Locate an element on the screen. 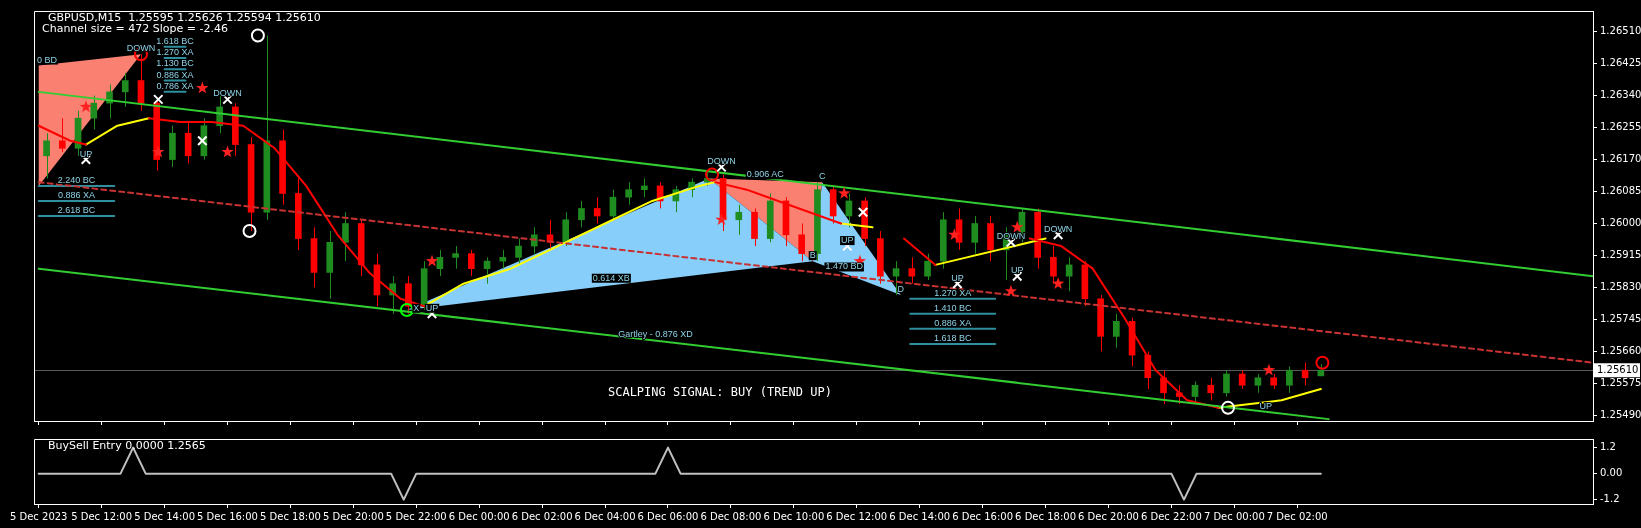 The height and width of the screenshot is (528, 1641). y-tick-label: 1.25745 is located at coordinates (1620, 319).